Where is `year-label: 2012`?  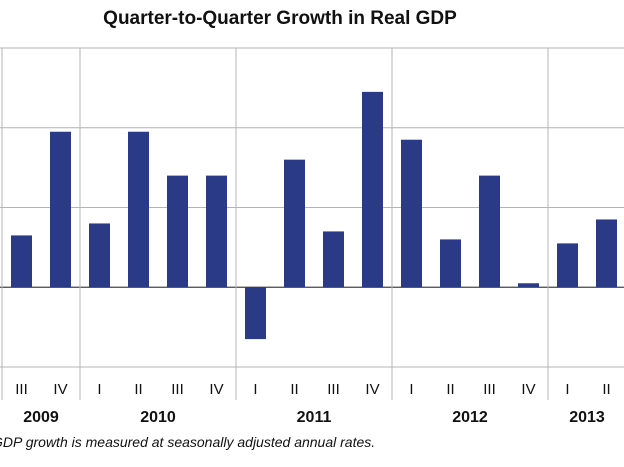
year-label: 2012 is located at coordinates (470, 417).